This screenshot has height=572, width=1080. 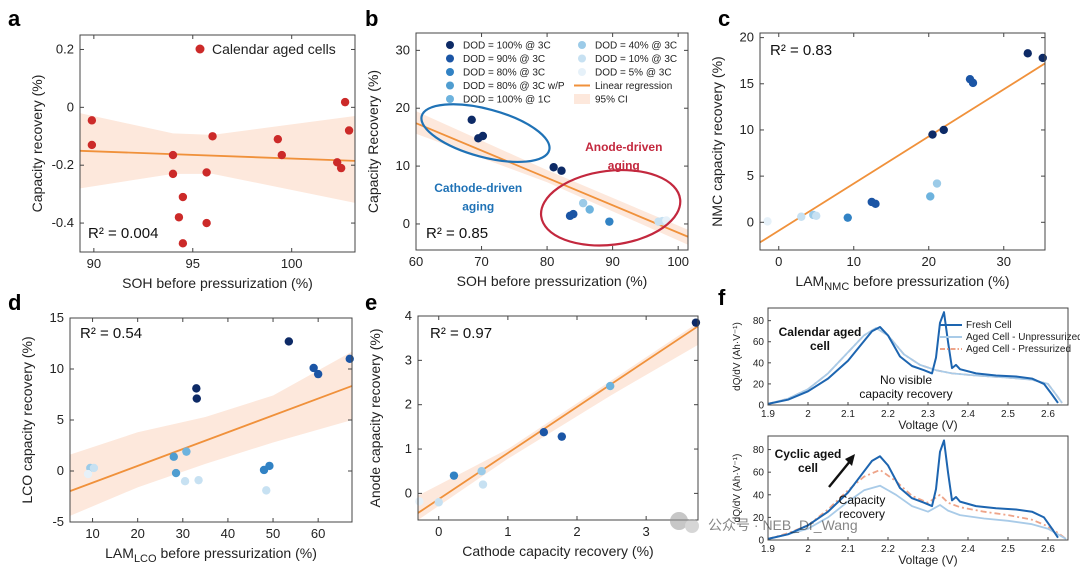 I want to click on wechat-icon, so click(x=692, y=526).